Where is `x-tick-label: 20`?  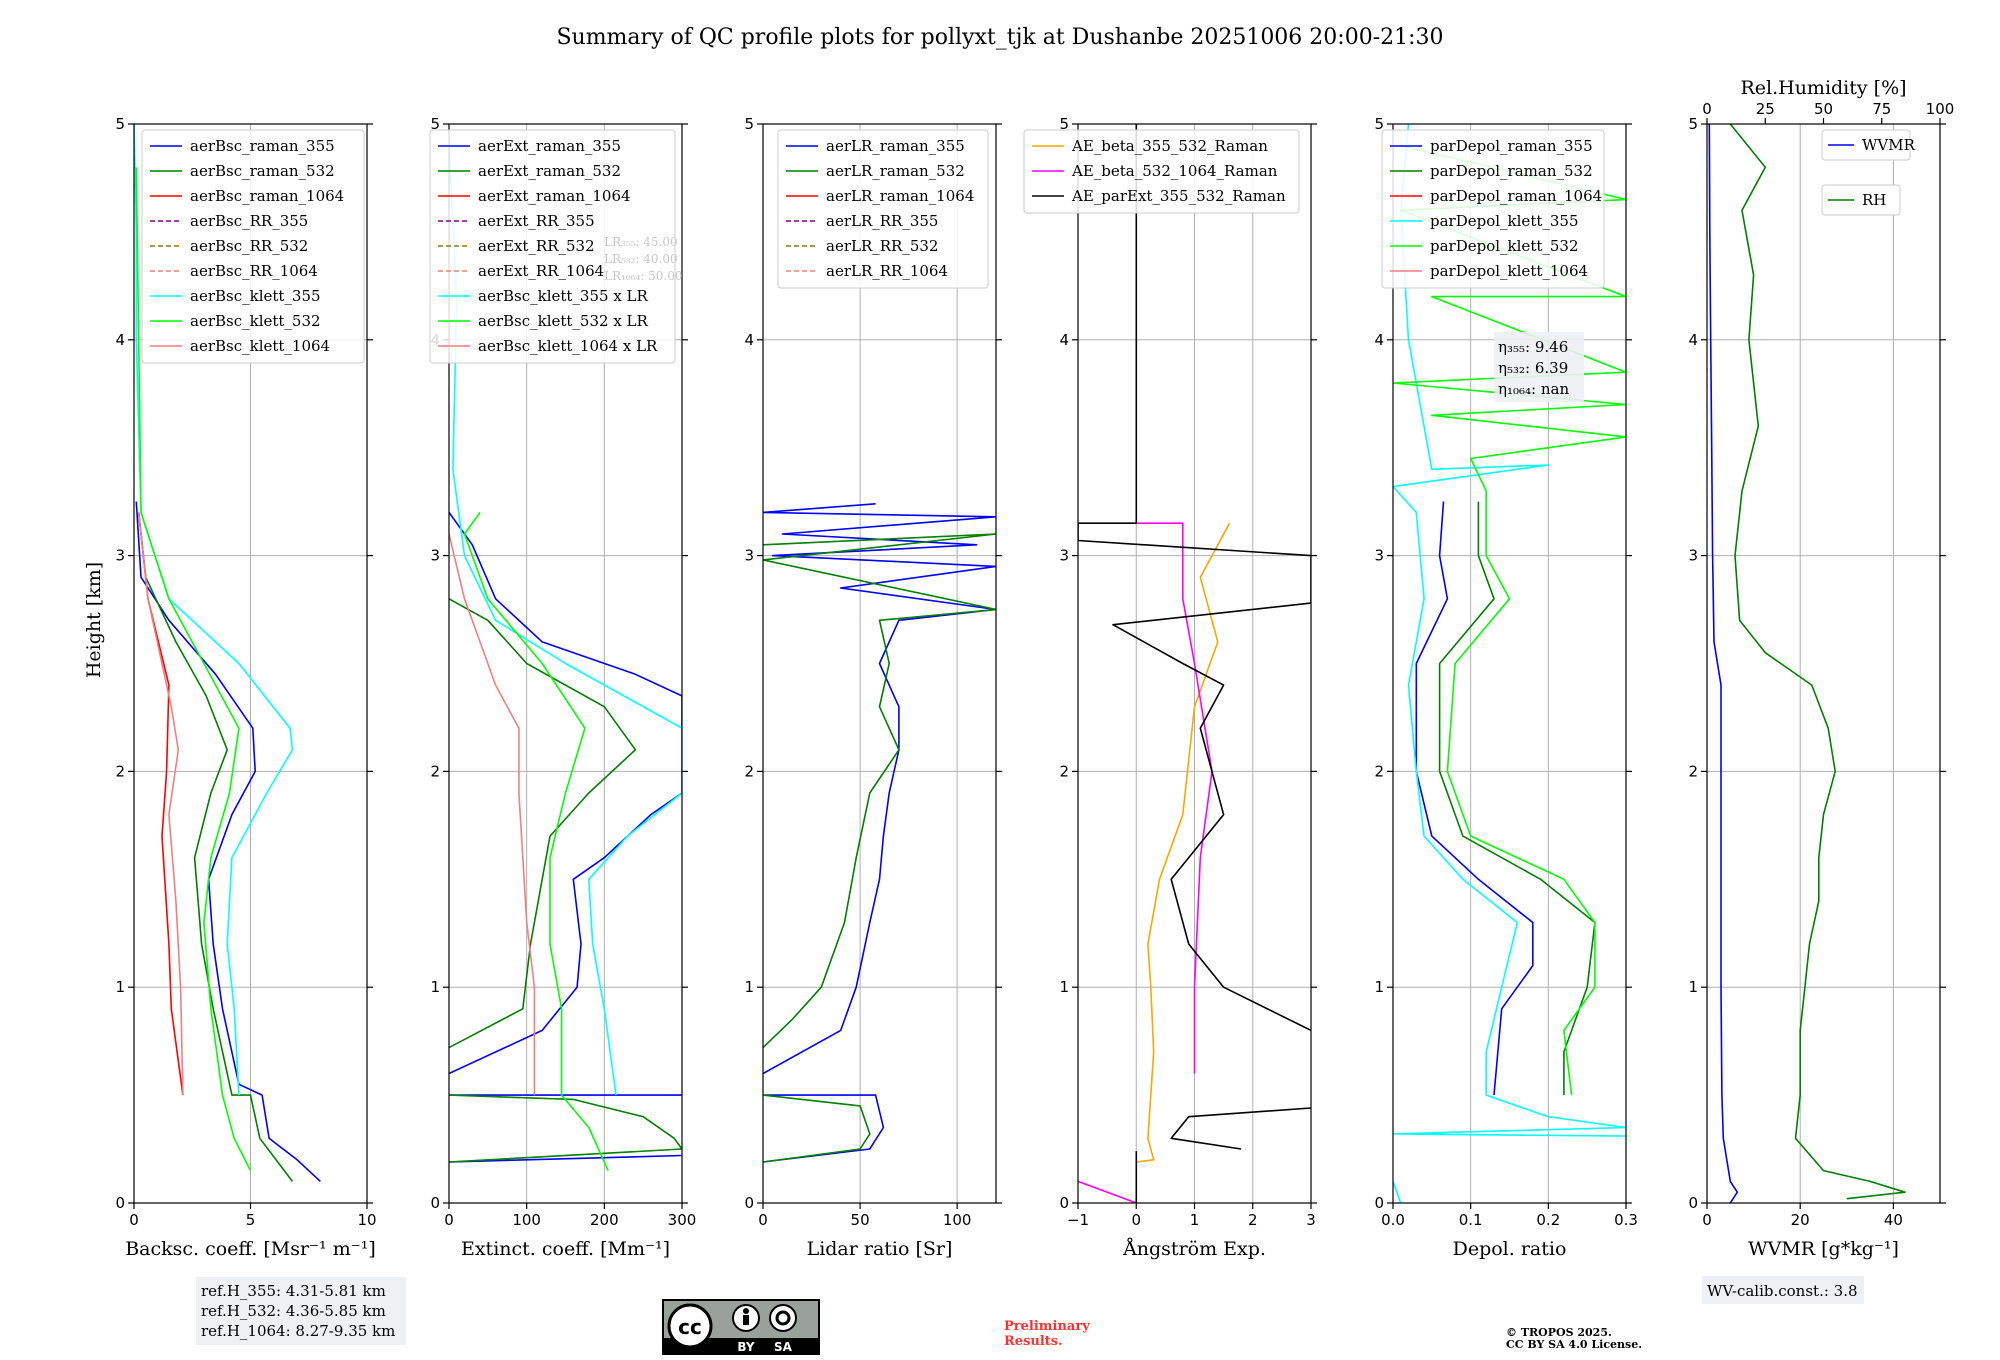 x-tick-label: 20 is located at coordinates (1800, 1220).